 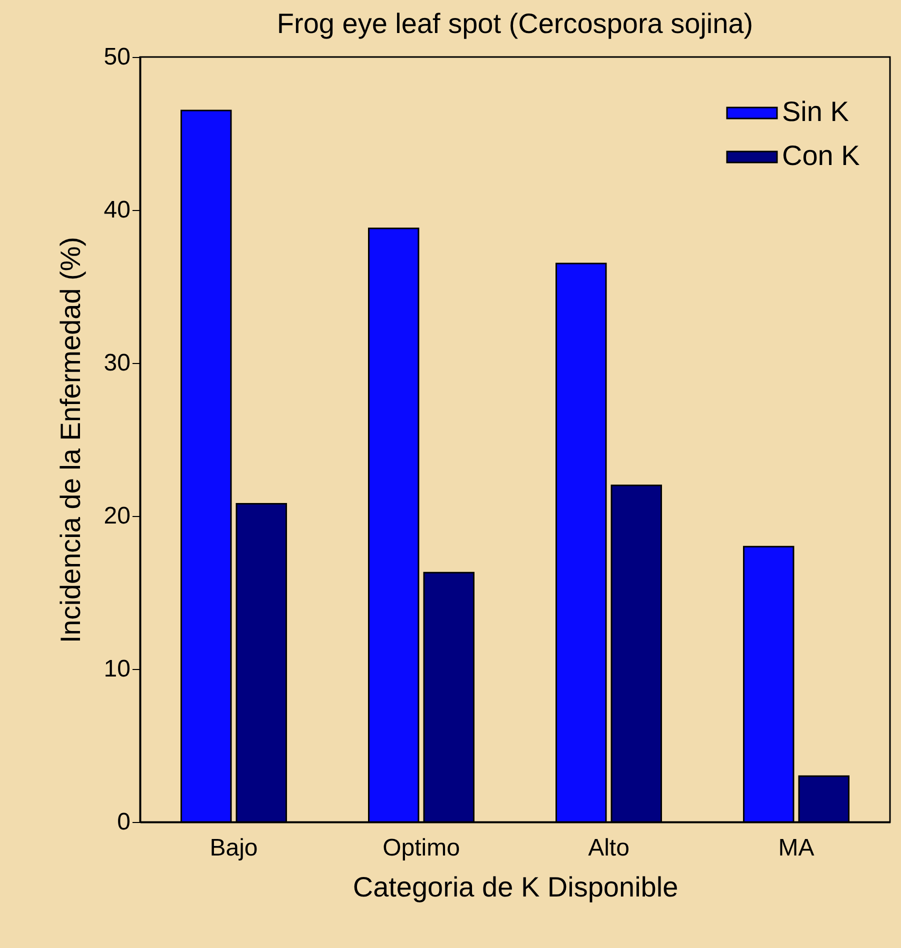 I want to click on x-tick-label: Bajo, so click(x=234, y=848).